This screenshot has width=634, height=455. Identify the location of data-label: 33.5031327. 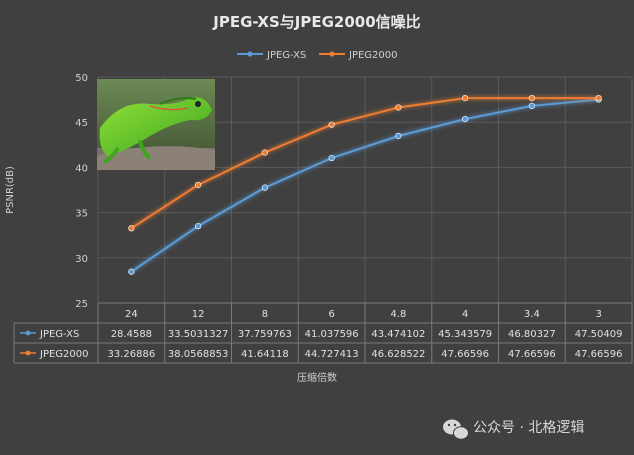
(198, 334).